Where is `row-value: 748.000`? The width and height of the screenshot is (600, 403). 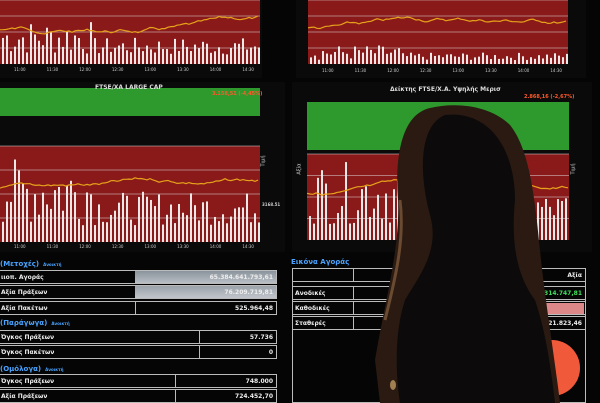 row-value: 748.000 is located at coordinates (259, 381).